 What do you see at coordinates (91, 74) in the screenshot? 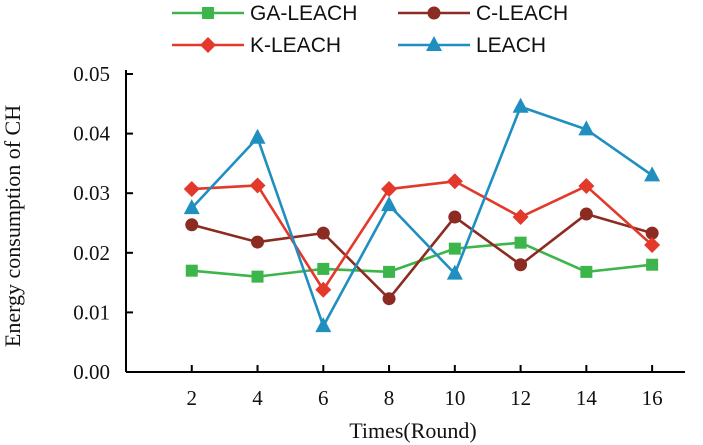
I see `y-tick-label: 0.05` at bounding box center [91, 74].